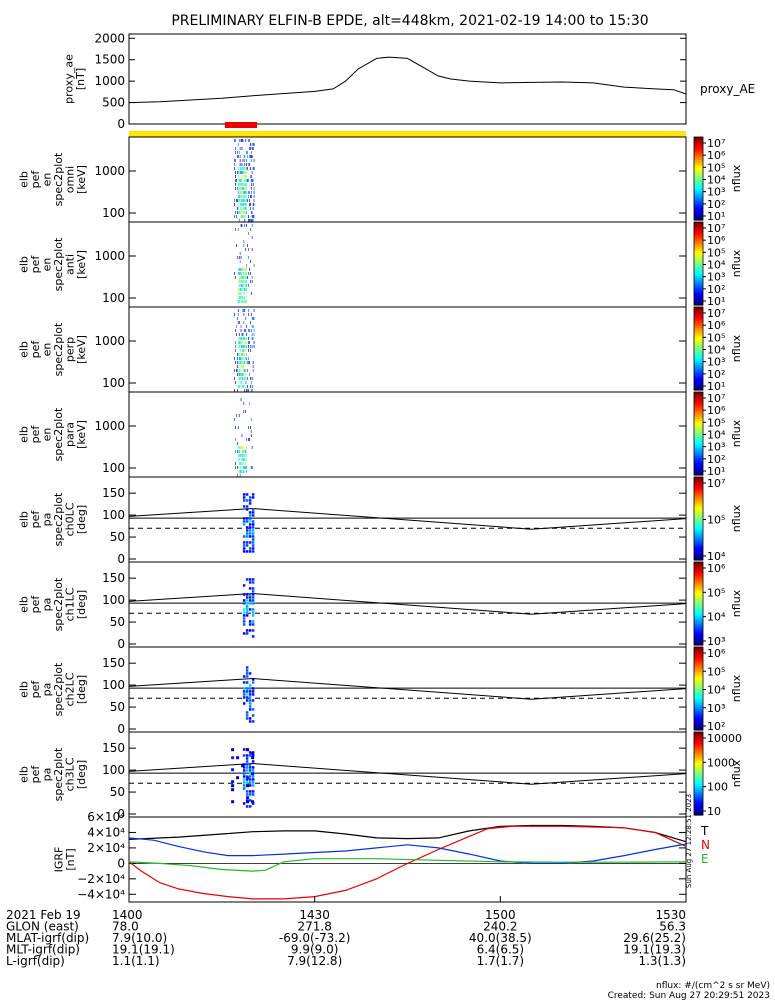  What do you see at coordinates (500, 915) in the screenshot?
I see `footer-value: 1500` at bounding box center [500, 915].